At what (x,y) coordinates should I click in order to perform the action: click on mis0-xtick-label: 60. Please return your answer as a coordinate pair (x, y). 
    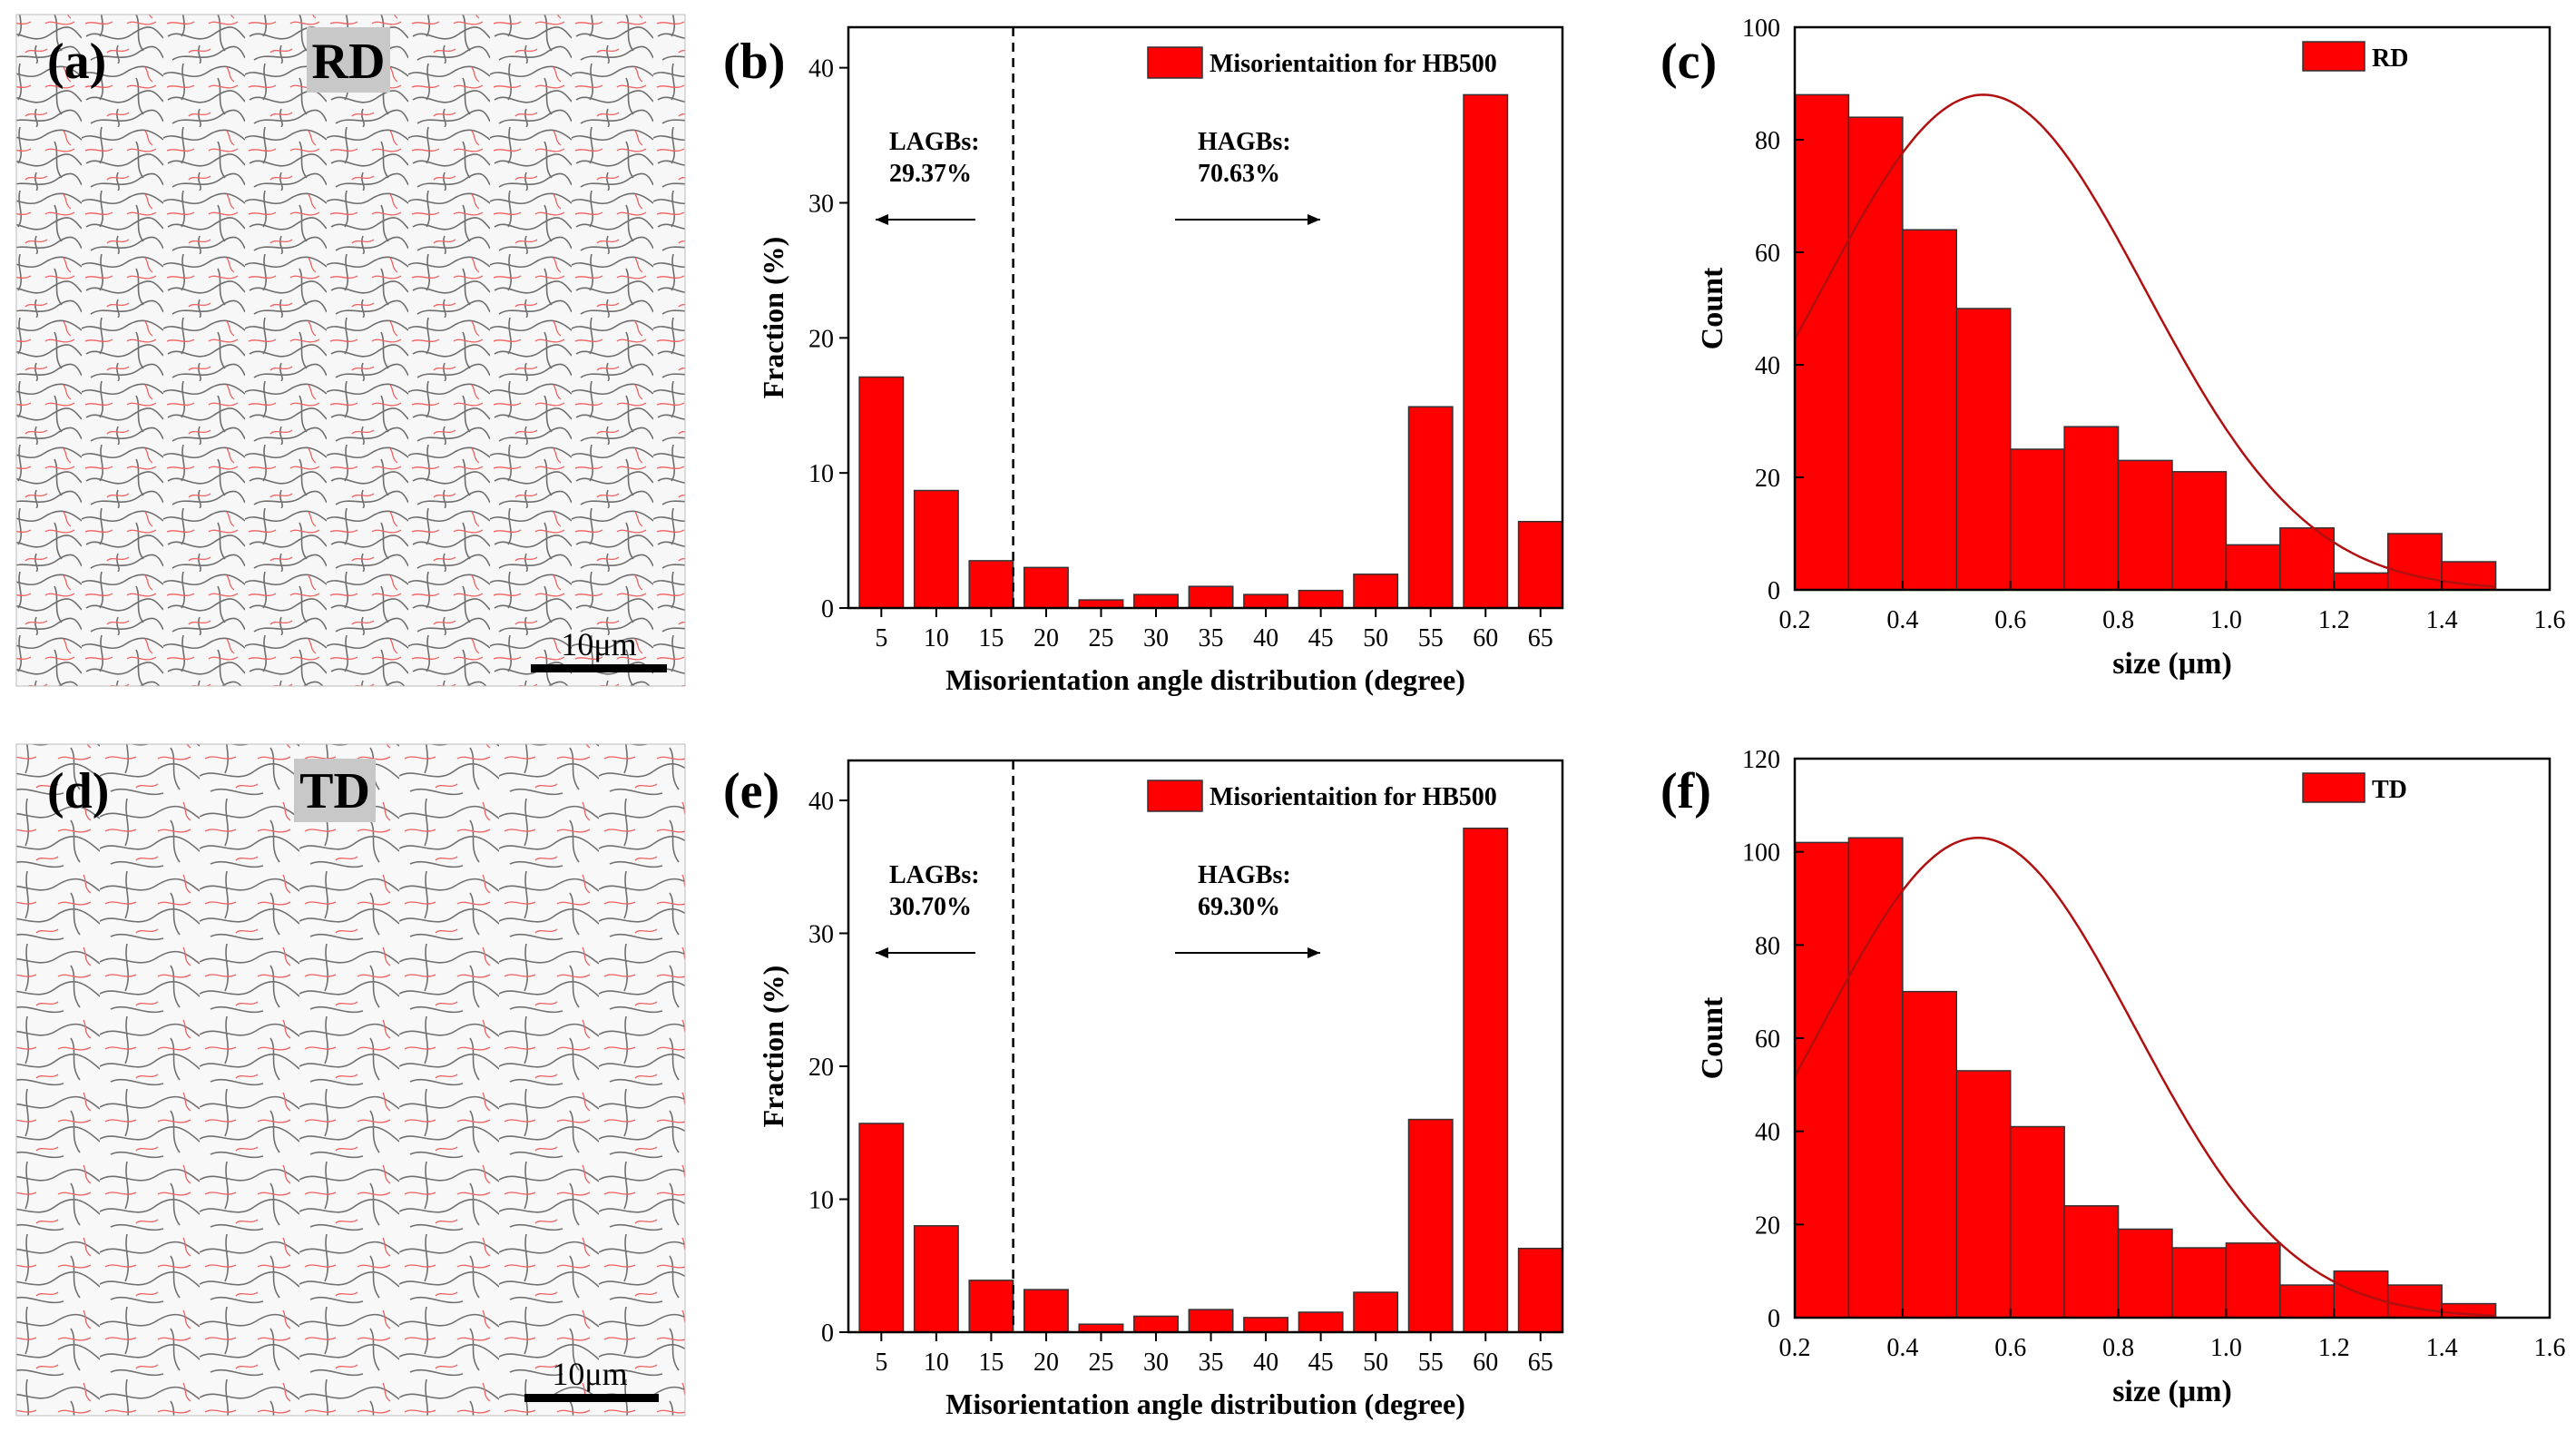
    Looking at the image, I should click on (1485, 638).